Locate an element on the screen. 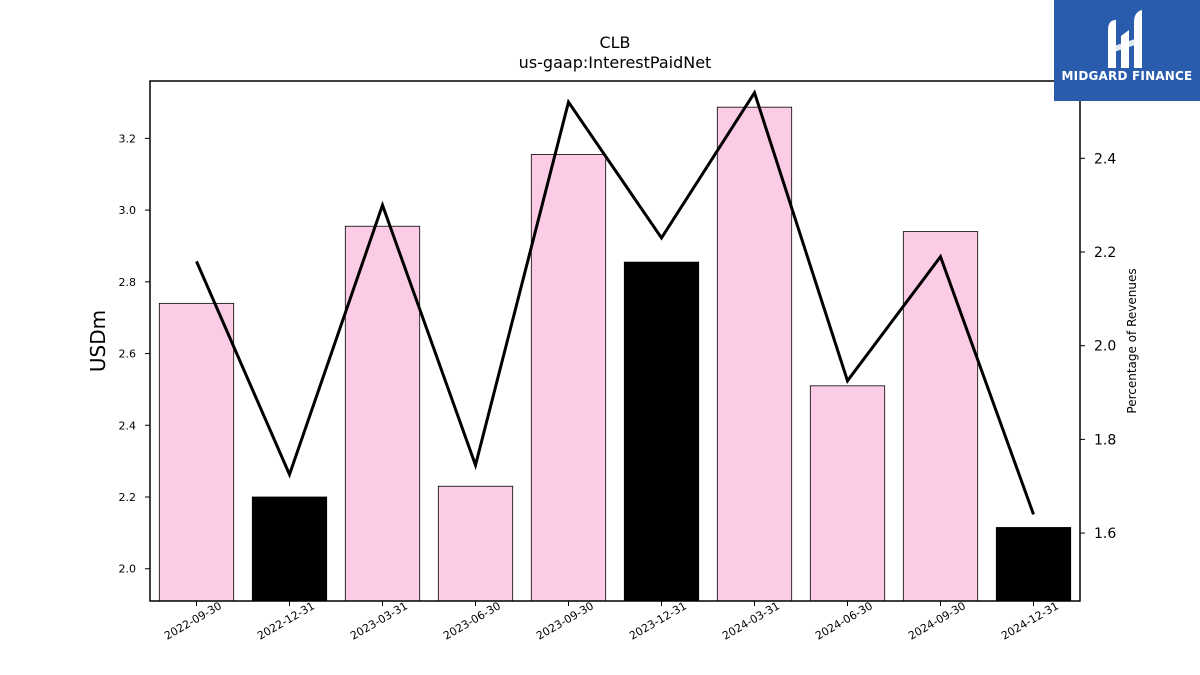  y2-tick-label: 1.8 is located at coordinates (1105, 440).